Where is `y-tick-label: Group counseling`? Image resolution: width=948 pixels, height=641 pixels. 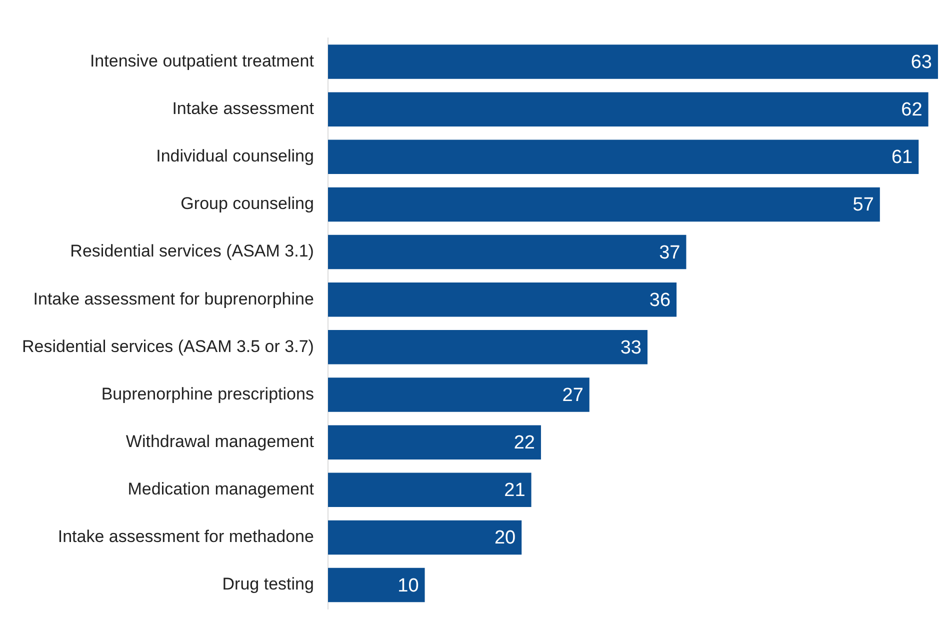 y-tick-label: Group counseling is located at coordinates (247, 204).